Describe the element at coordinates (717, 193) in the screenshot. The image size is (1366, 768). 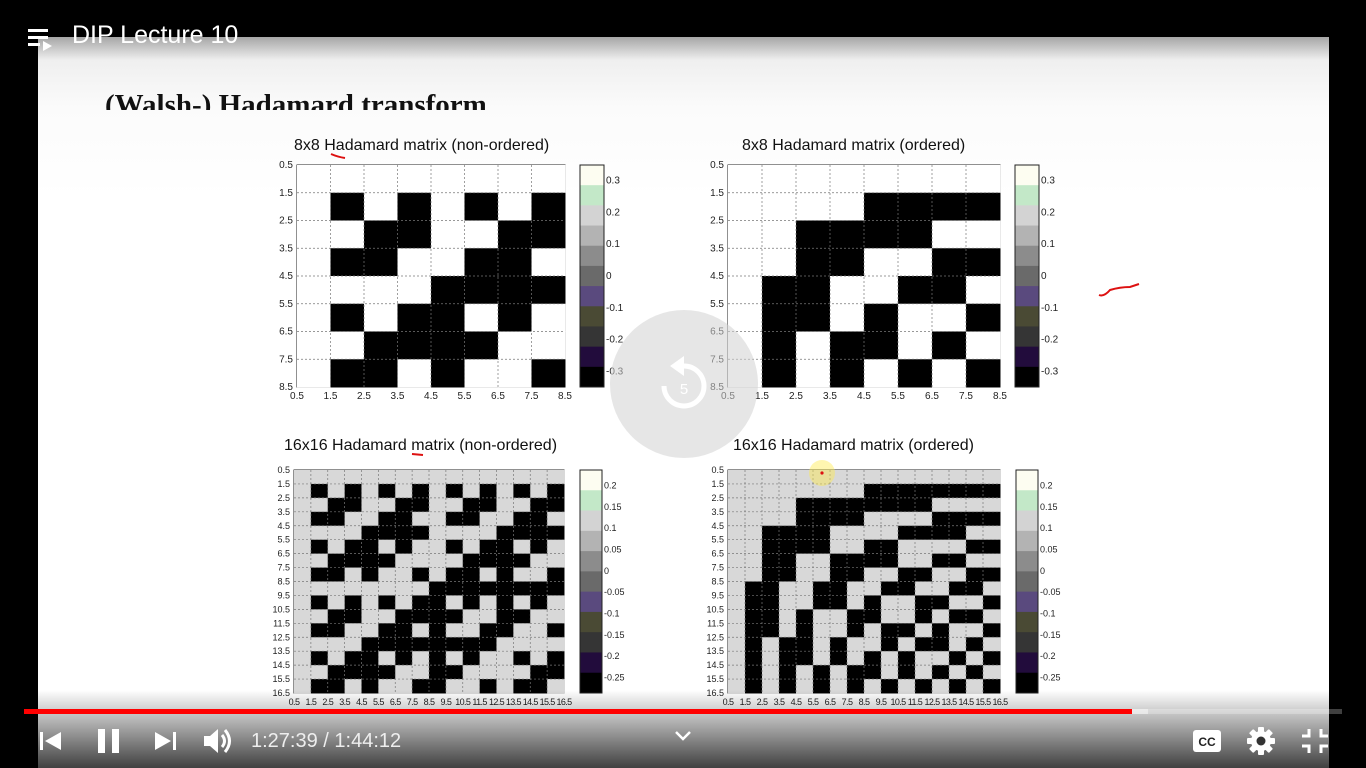
I see `y-tick-label: 1.5` at that location.